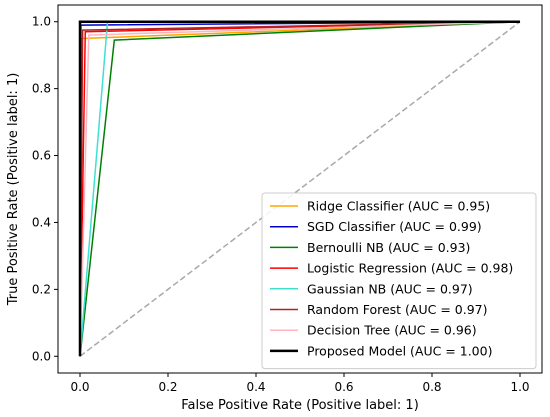  I want to click on x-tick-label: 0.2, so click(167, 387).